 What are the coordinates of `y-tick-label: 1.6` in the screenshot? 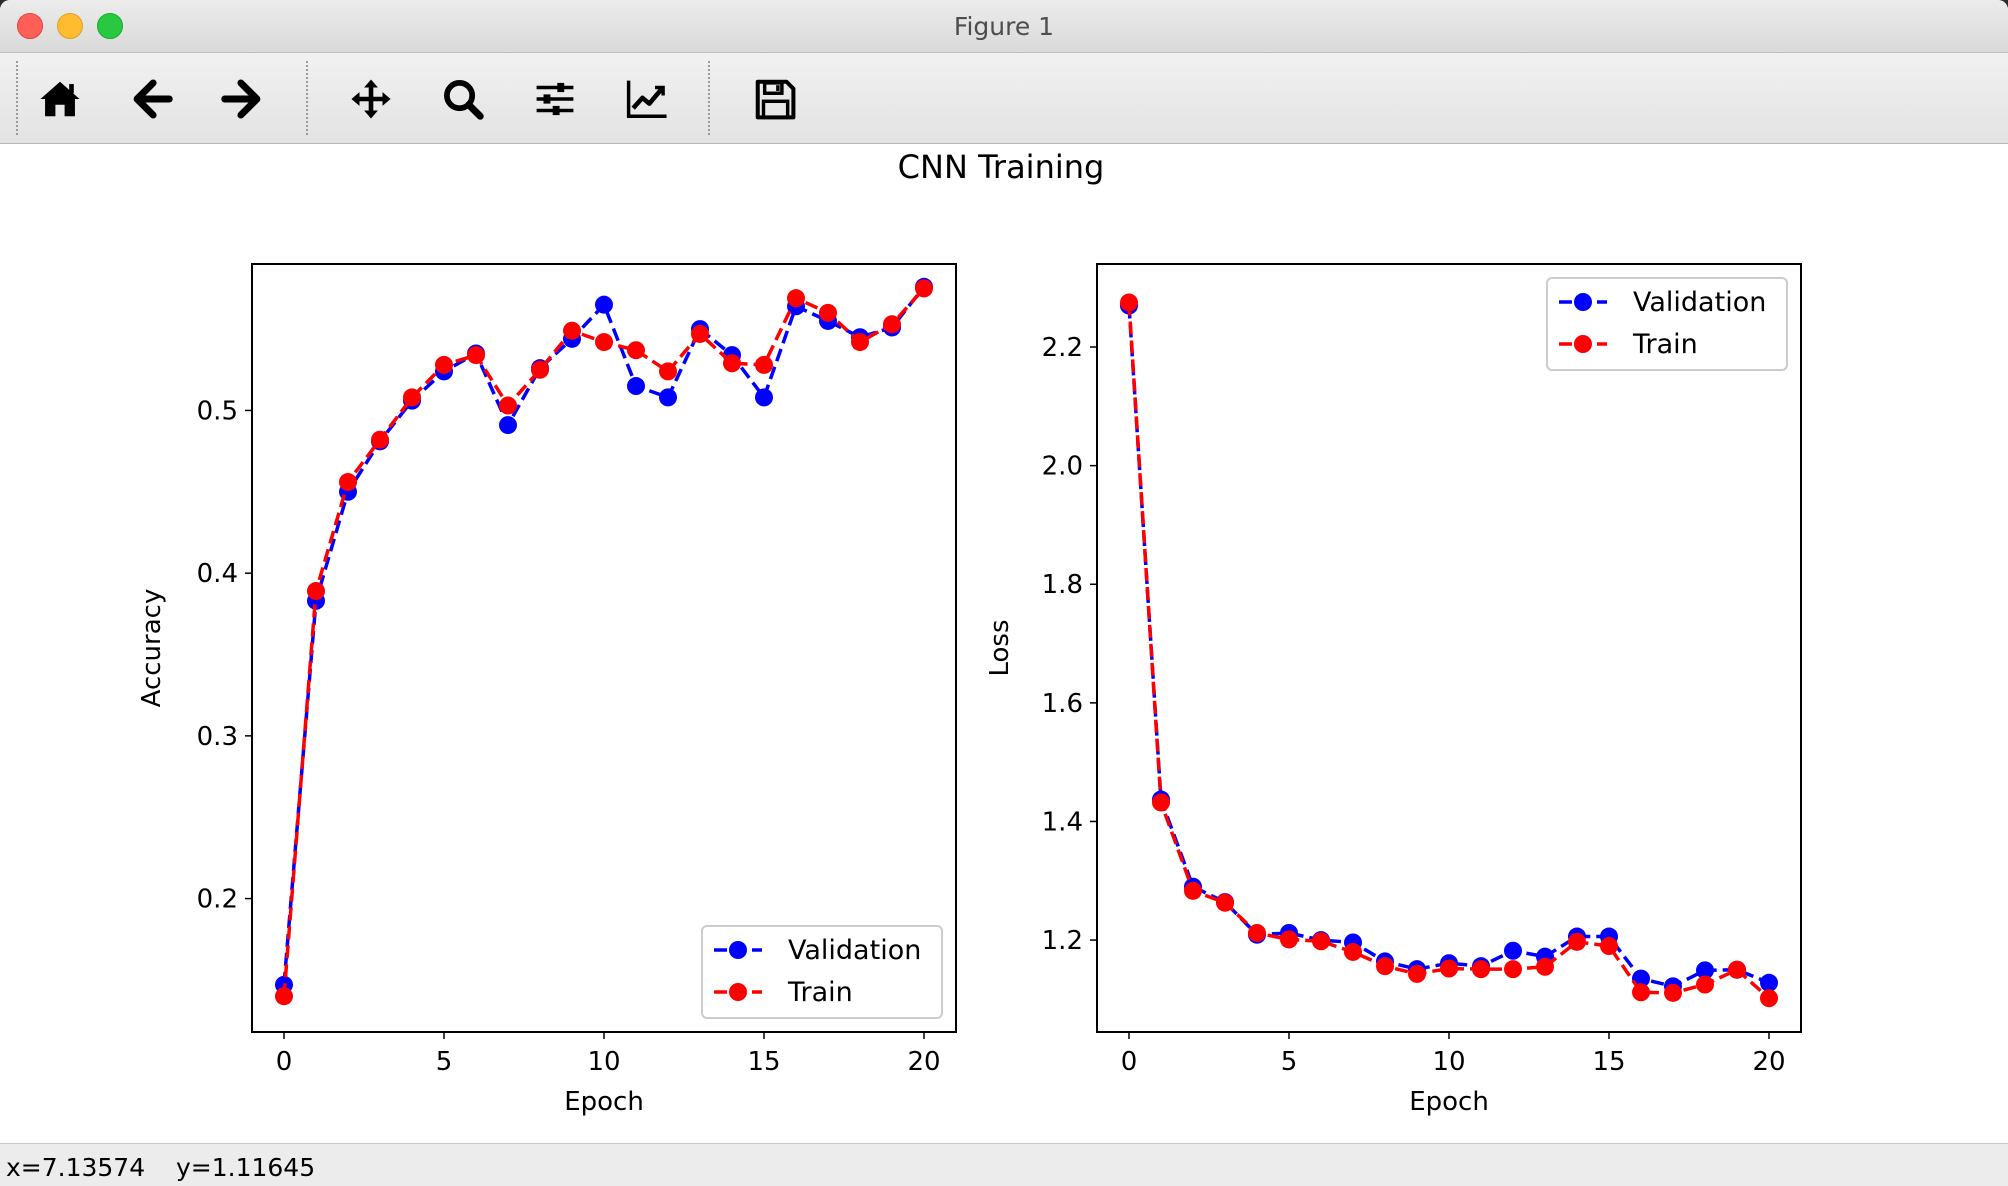 It's located at (1062, 704).